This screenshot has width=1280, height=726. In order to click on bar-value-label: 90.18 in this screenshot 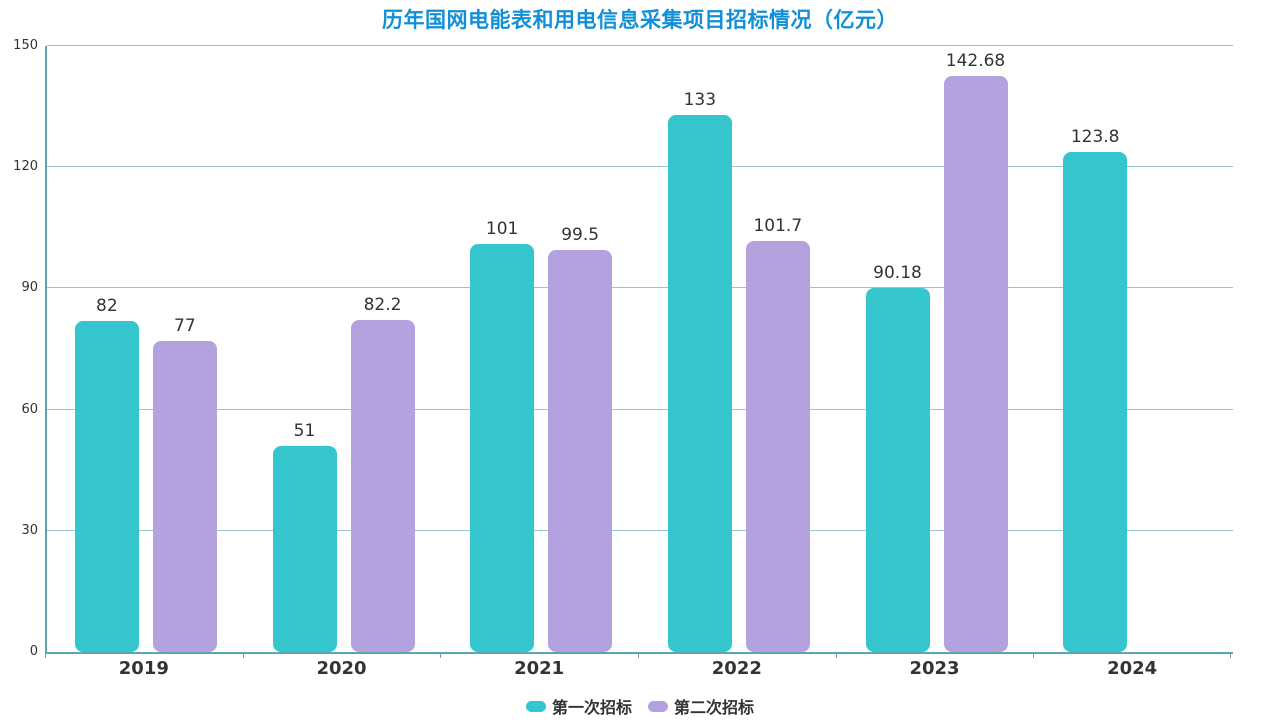, I will do `click(897, 272)`.